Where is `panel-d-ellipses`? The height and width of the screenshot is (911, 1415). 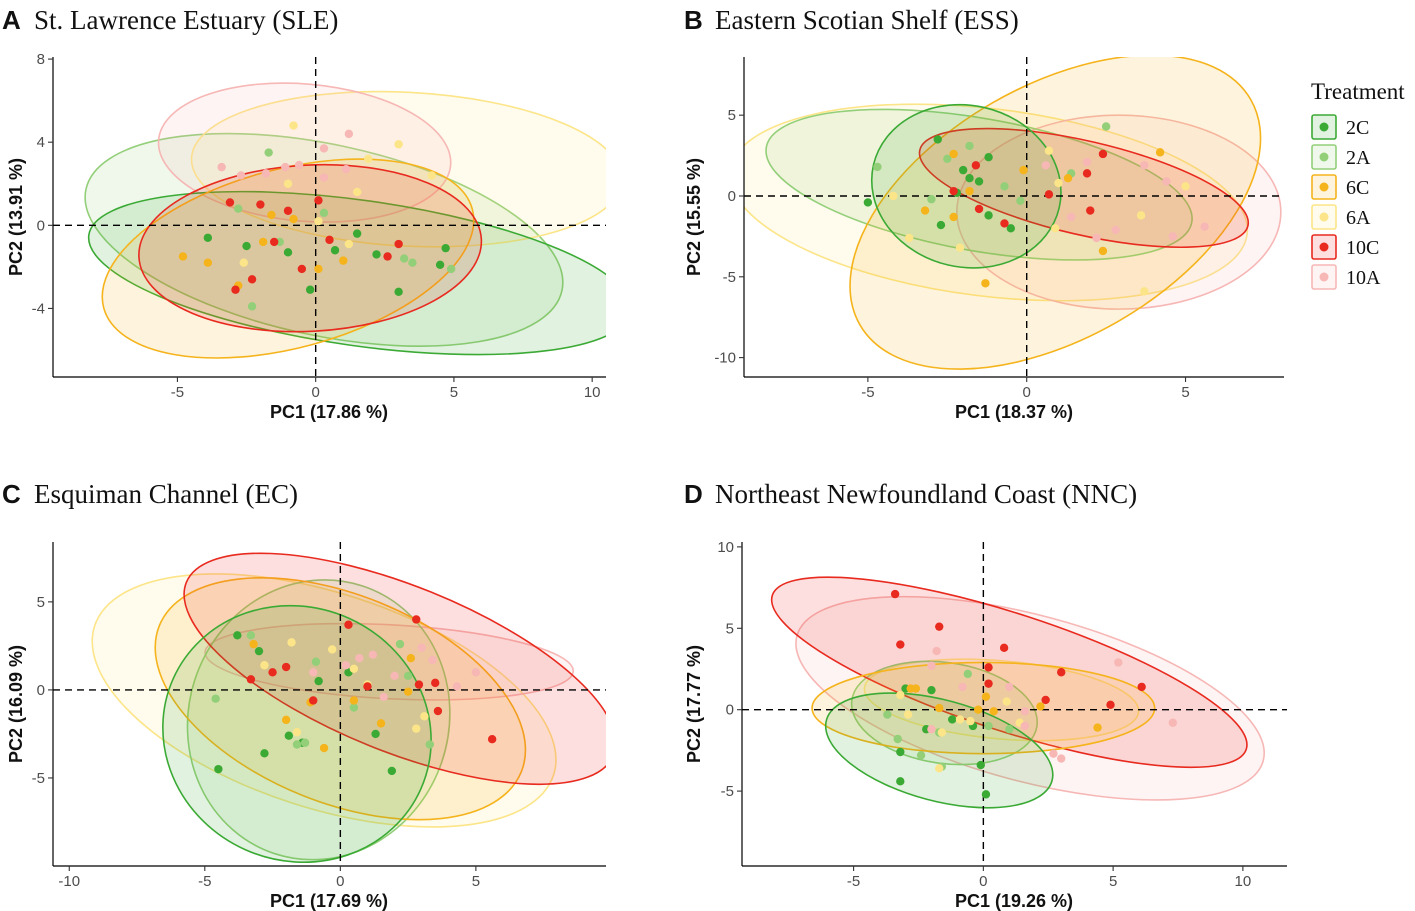 panel-d-ellipses is located at coordinates (1017, 692).